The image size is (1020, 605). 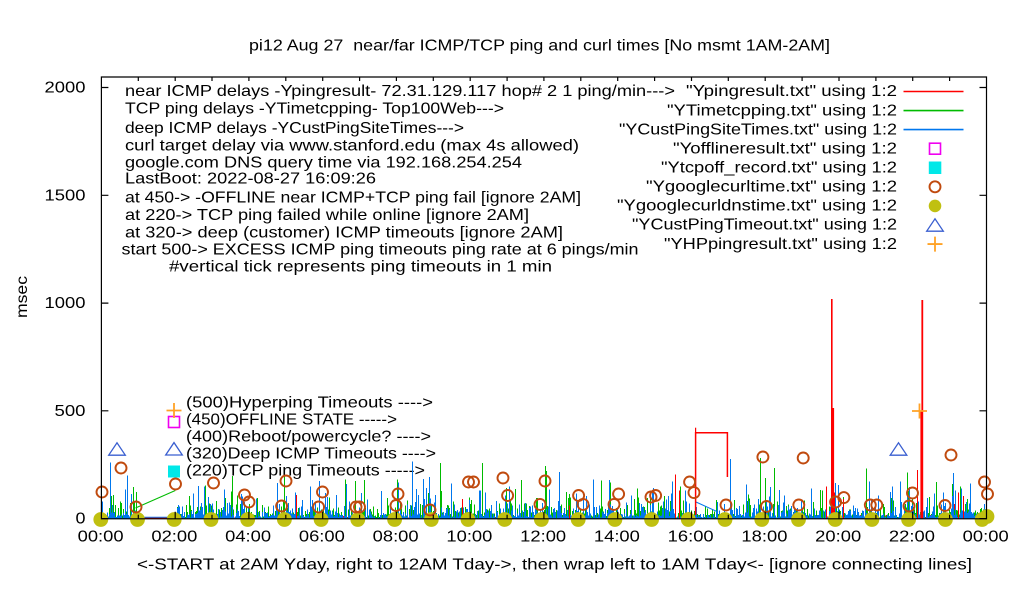 I want to click on svg-text: (220)TCP ping Timeouts ----->, so click(x=305, y=471).